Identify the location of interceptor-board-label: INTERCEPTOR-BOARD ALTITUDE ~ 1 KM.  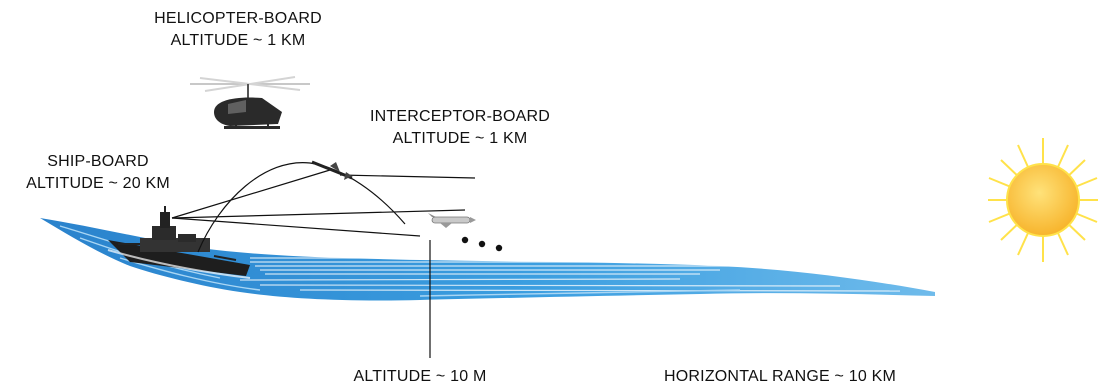
(460, 128).